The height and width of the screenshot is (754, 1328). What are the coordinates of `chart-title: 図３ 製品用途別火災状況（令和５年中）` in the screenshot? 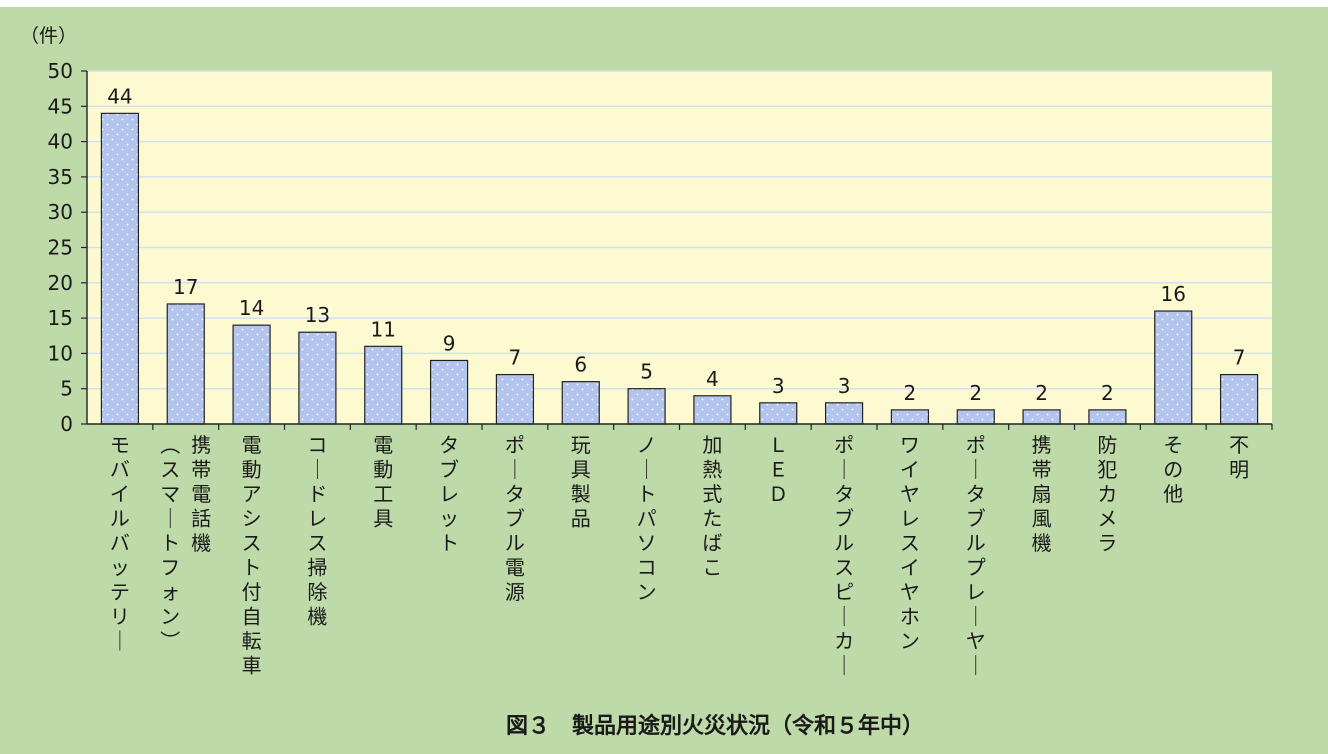 It's located at (715, 726).